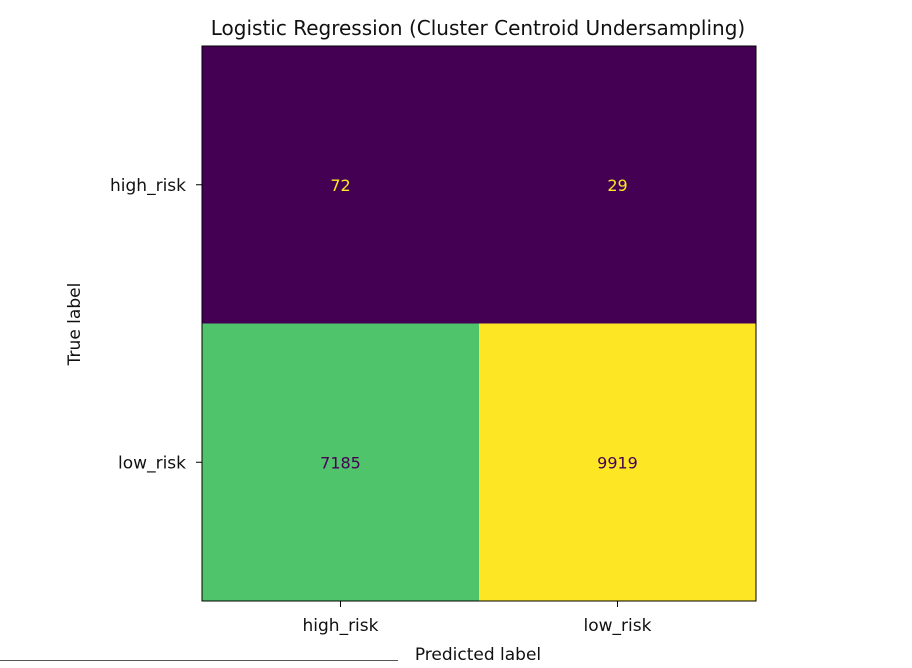 The height and width of the screenshot is (668, 912). I want to click on heatmap-cell-high_risk-low_risk, so click(618, 185).